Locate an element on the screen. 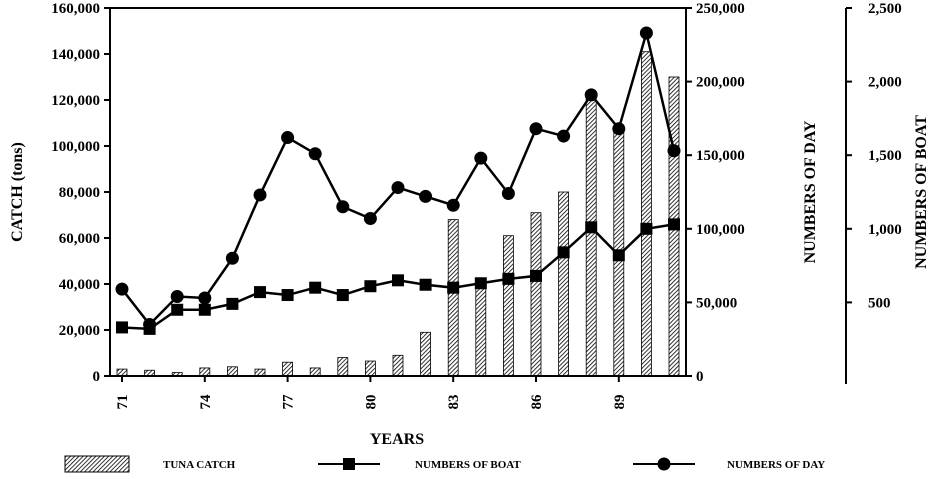  boat-tick-label: 2,500 is located at coordinates (885, 9).